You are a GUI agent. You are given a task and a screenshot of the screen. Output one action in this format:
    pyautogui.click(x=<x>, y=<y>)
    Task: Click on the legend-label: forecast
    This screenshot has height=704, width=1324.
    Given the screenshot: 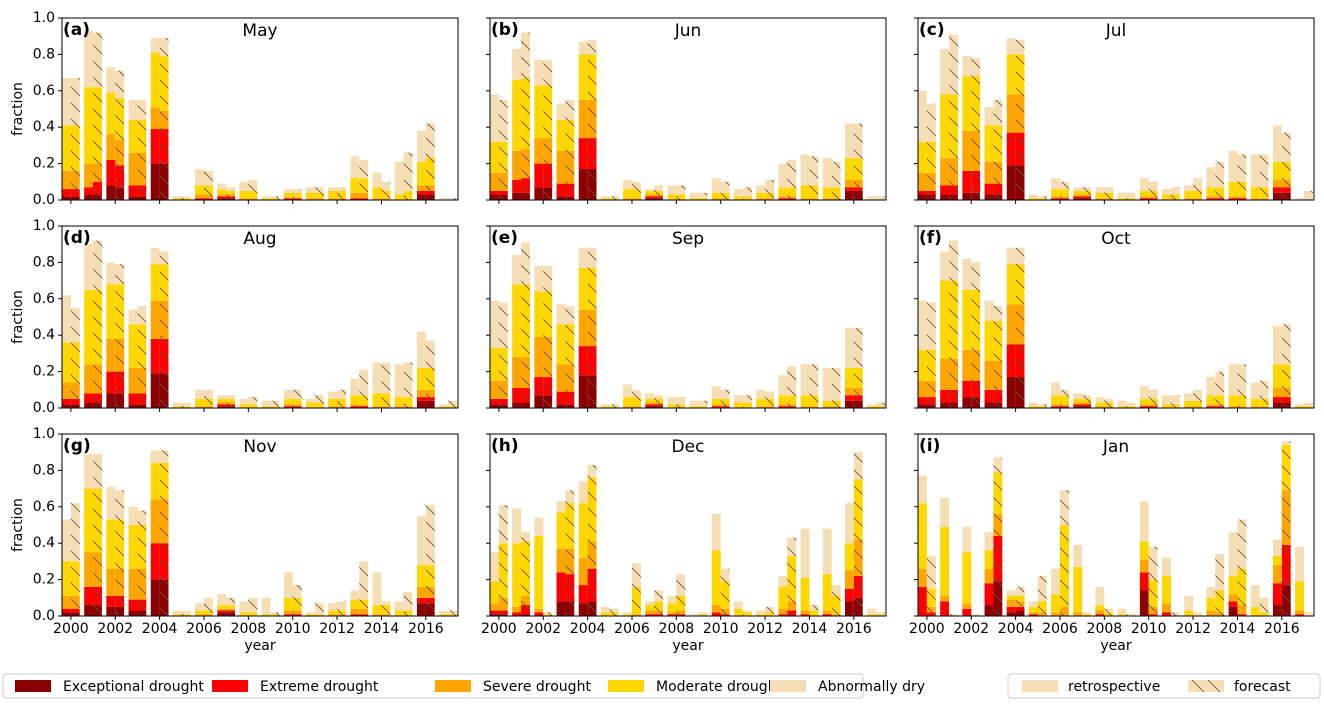 What is the action you would take?
    pyautogui.click(x=1262, y=687)
    